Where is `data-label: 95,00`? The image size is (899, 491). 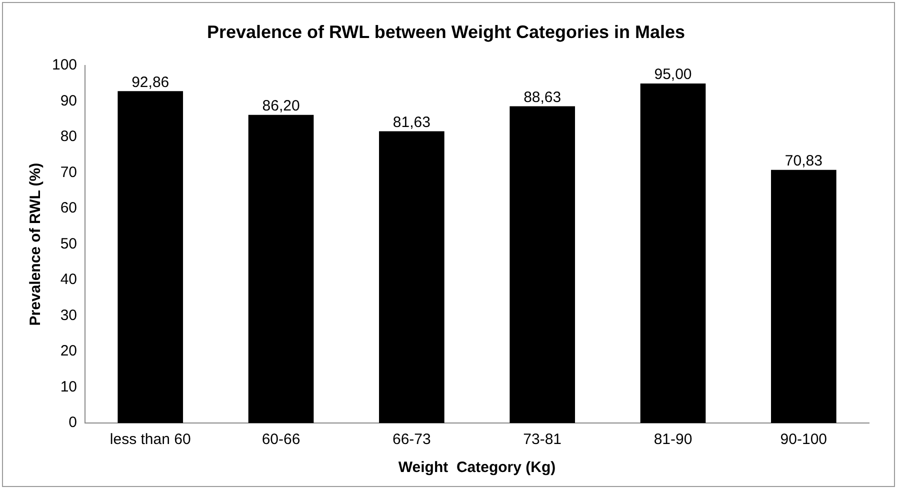
data-label: 95,00 is located at coordinates (673, 75).